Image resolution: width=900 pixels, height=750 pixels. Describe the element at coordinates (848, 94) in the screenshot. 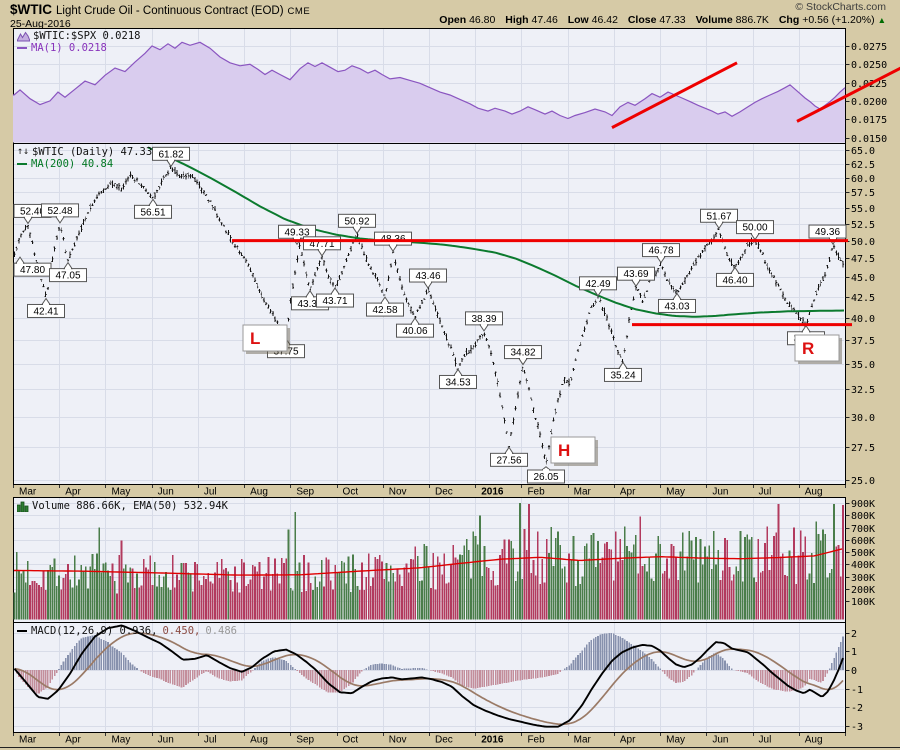

I see `ratio-trendline` at that location.